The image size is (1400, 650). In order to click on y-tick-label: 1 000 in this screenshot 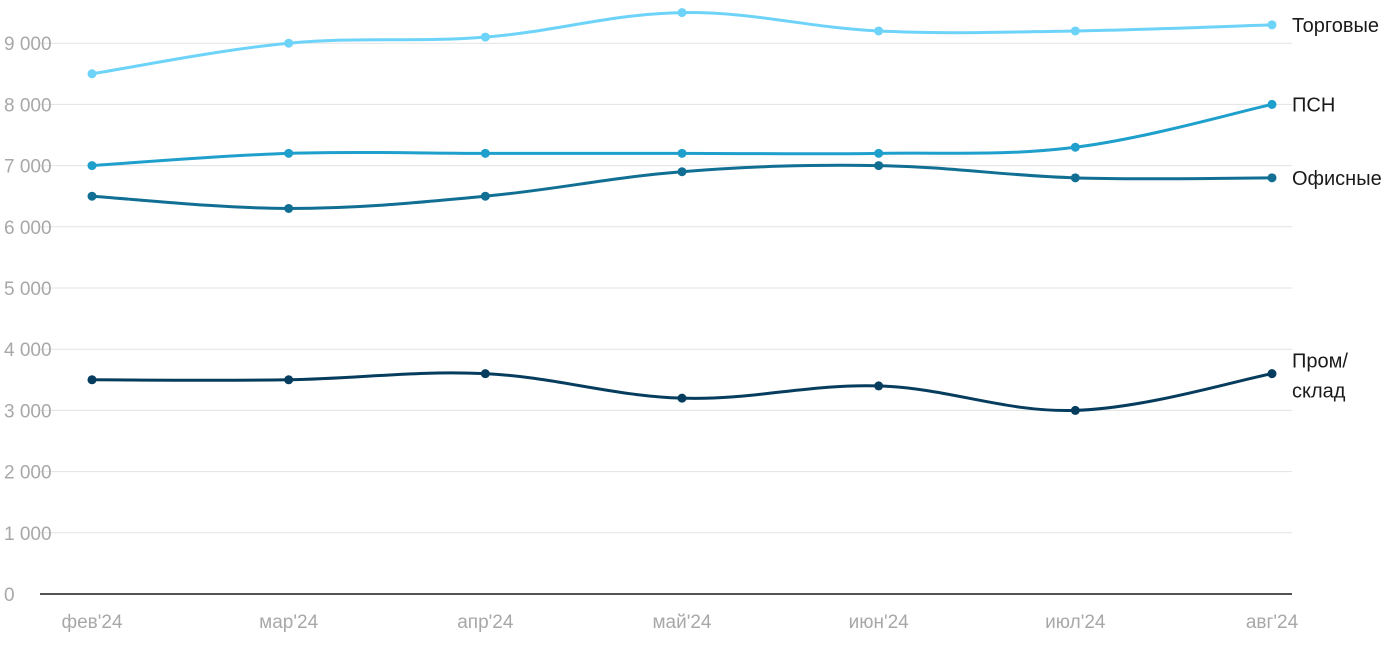, I will do `click(28, 534)`.